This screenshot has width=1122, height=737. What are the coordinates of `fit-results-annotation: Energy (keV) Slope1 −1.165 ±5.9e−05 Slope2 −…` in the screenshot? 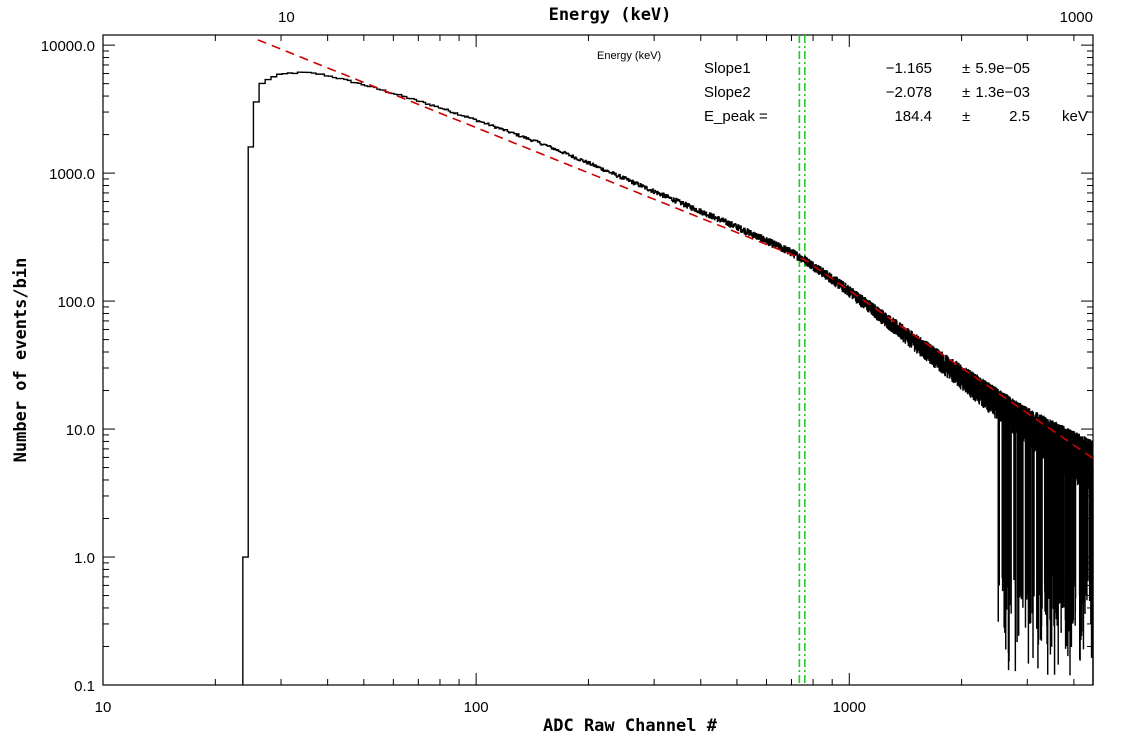 It's located at (842, 87).